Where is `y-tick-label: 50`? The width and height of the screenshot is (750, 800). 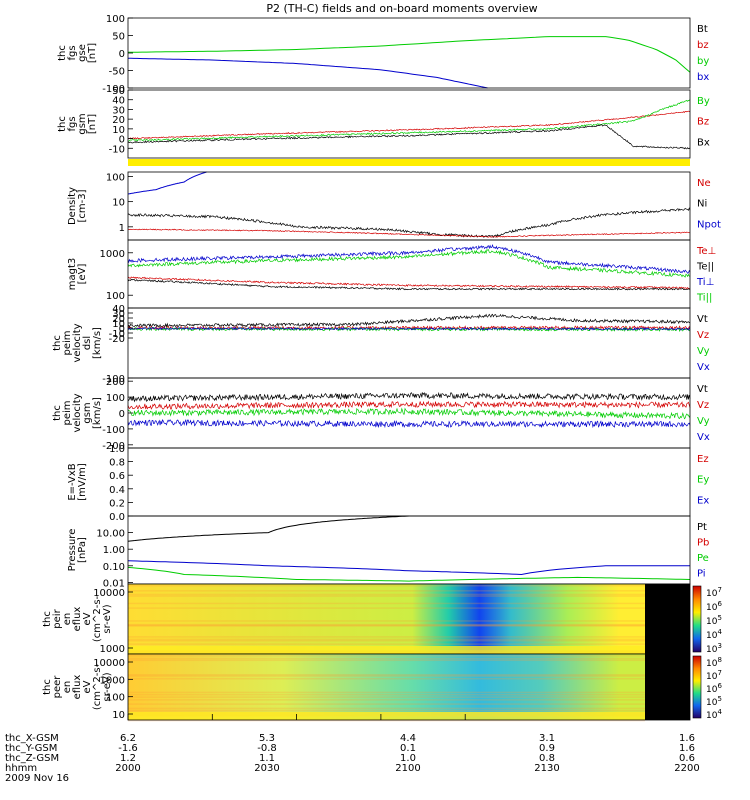 y-tick-label: 50 is located at coordinates (118, 91).